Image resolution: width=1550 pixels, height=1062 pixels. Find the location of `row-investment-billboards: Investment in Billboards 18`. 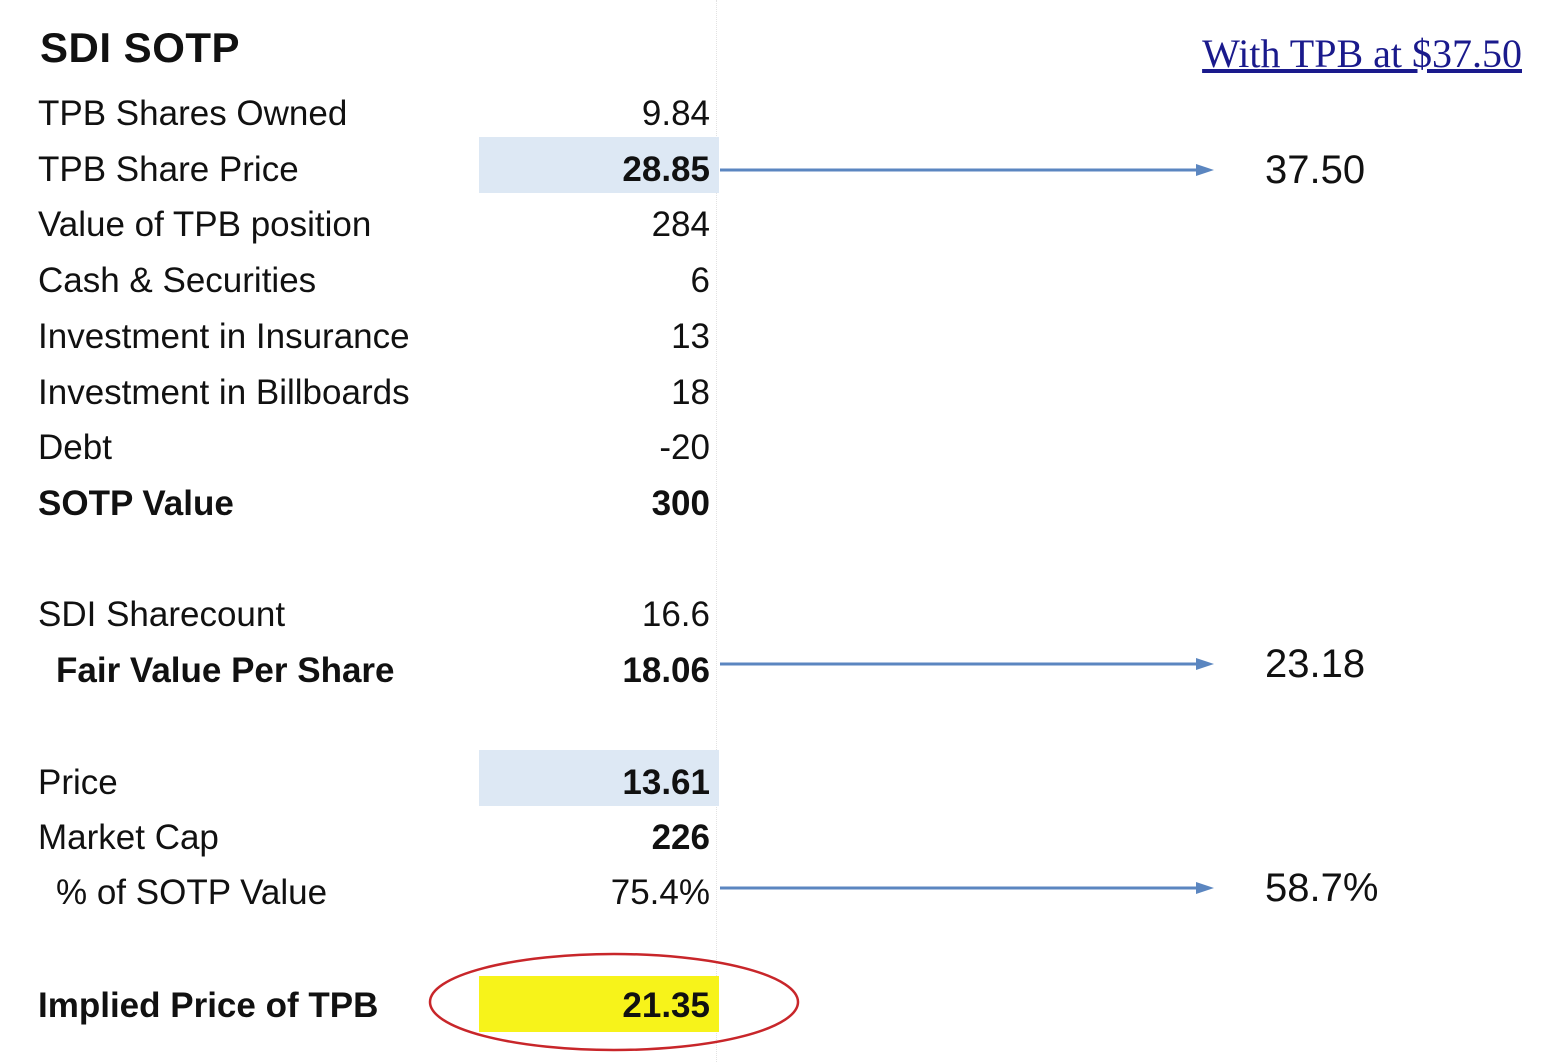

row-investment-billboards: Investment in Billboards 18 is located at coordinates (360, 393).